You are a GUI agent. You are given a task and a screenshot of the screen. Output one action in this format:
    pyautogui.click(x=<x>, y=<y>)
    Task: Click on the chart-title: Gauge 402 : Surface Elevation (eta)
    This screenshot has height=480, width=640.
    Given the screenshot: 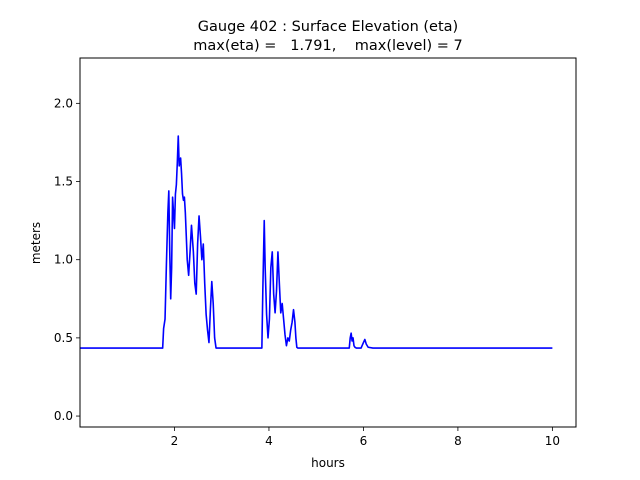 What is the action you would take?
    pyautogui.click(x=328, y=27)
    